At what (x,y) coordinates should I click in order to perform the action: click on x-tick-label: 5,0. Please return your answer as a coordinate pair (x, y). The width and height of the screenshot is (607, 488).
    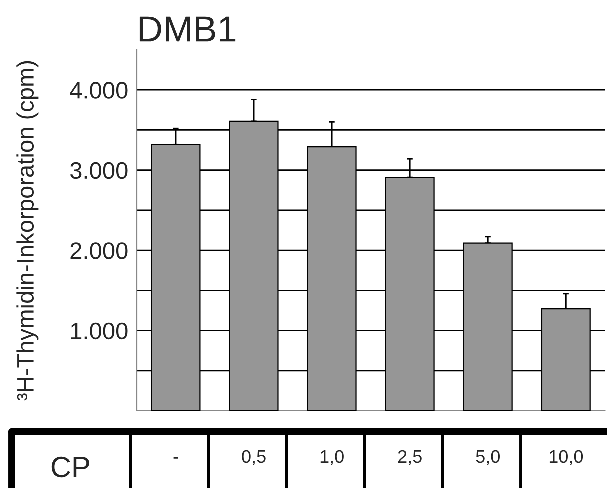
    Looking at the image, I should click on (488, 458).